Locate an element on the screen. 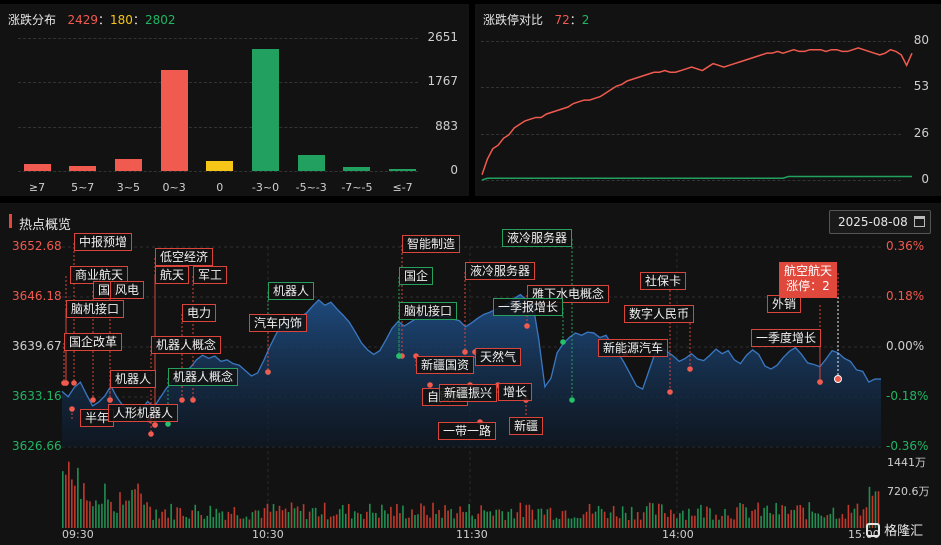 This screenshot has height=545, width=941. hotspot-tag: 电力 is located at coordinates (199, 313).